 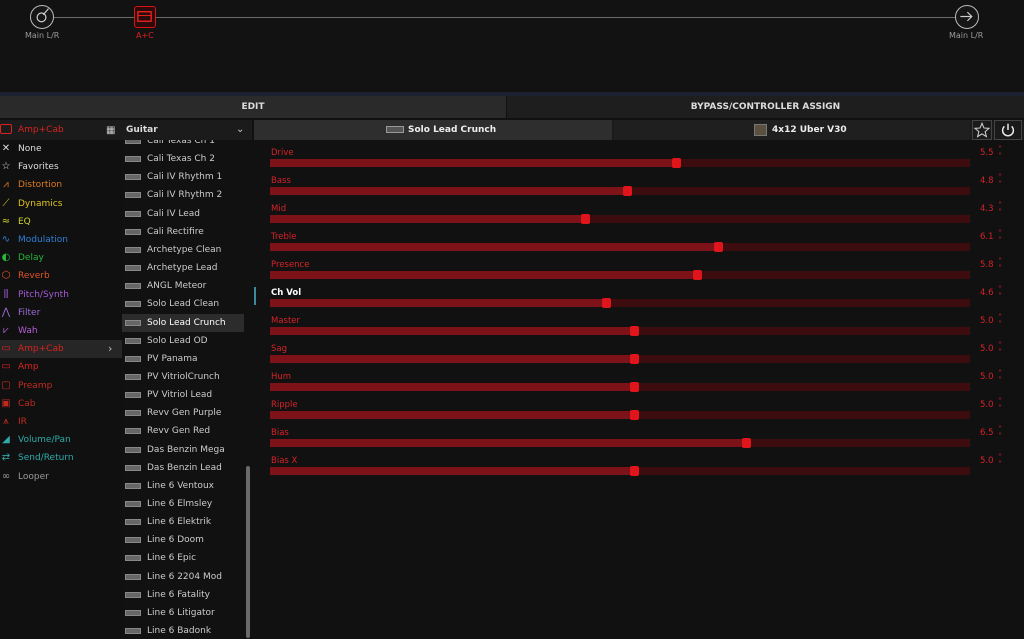 What do you see at coordinates (183, 595) in the screenshot?
I see `model-item: Line 6 Fatality` at bounding box center [183, 595].